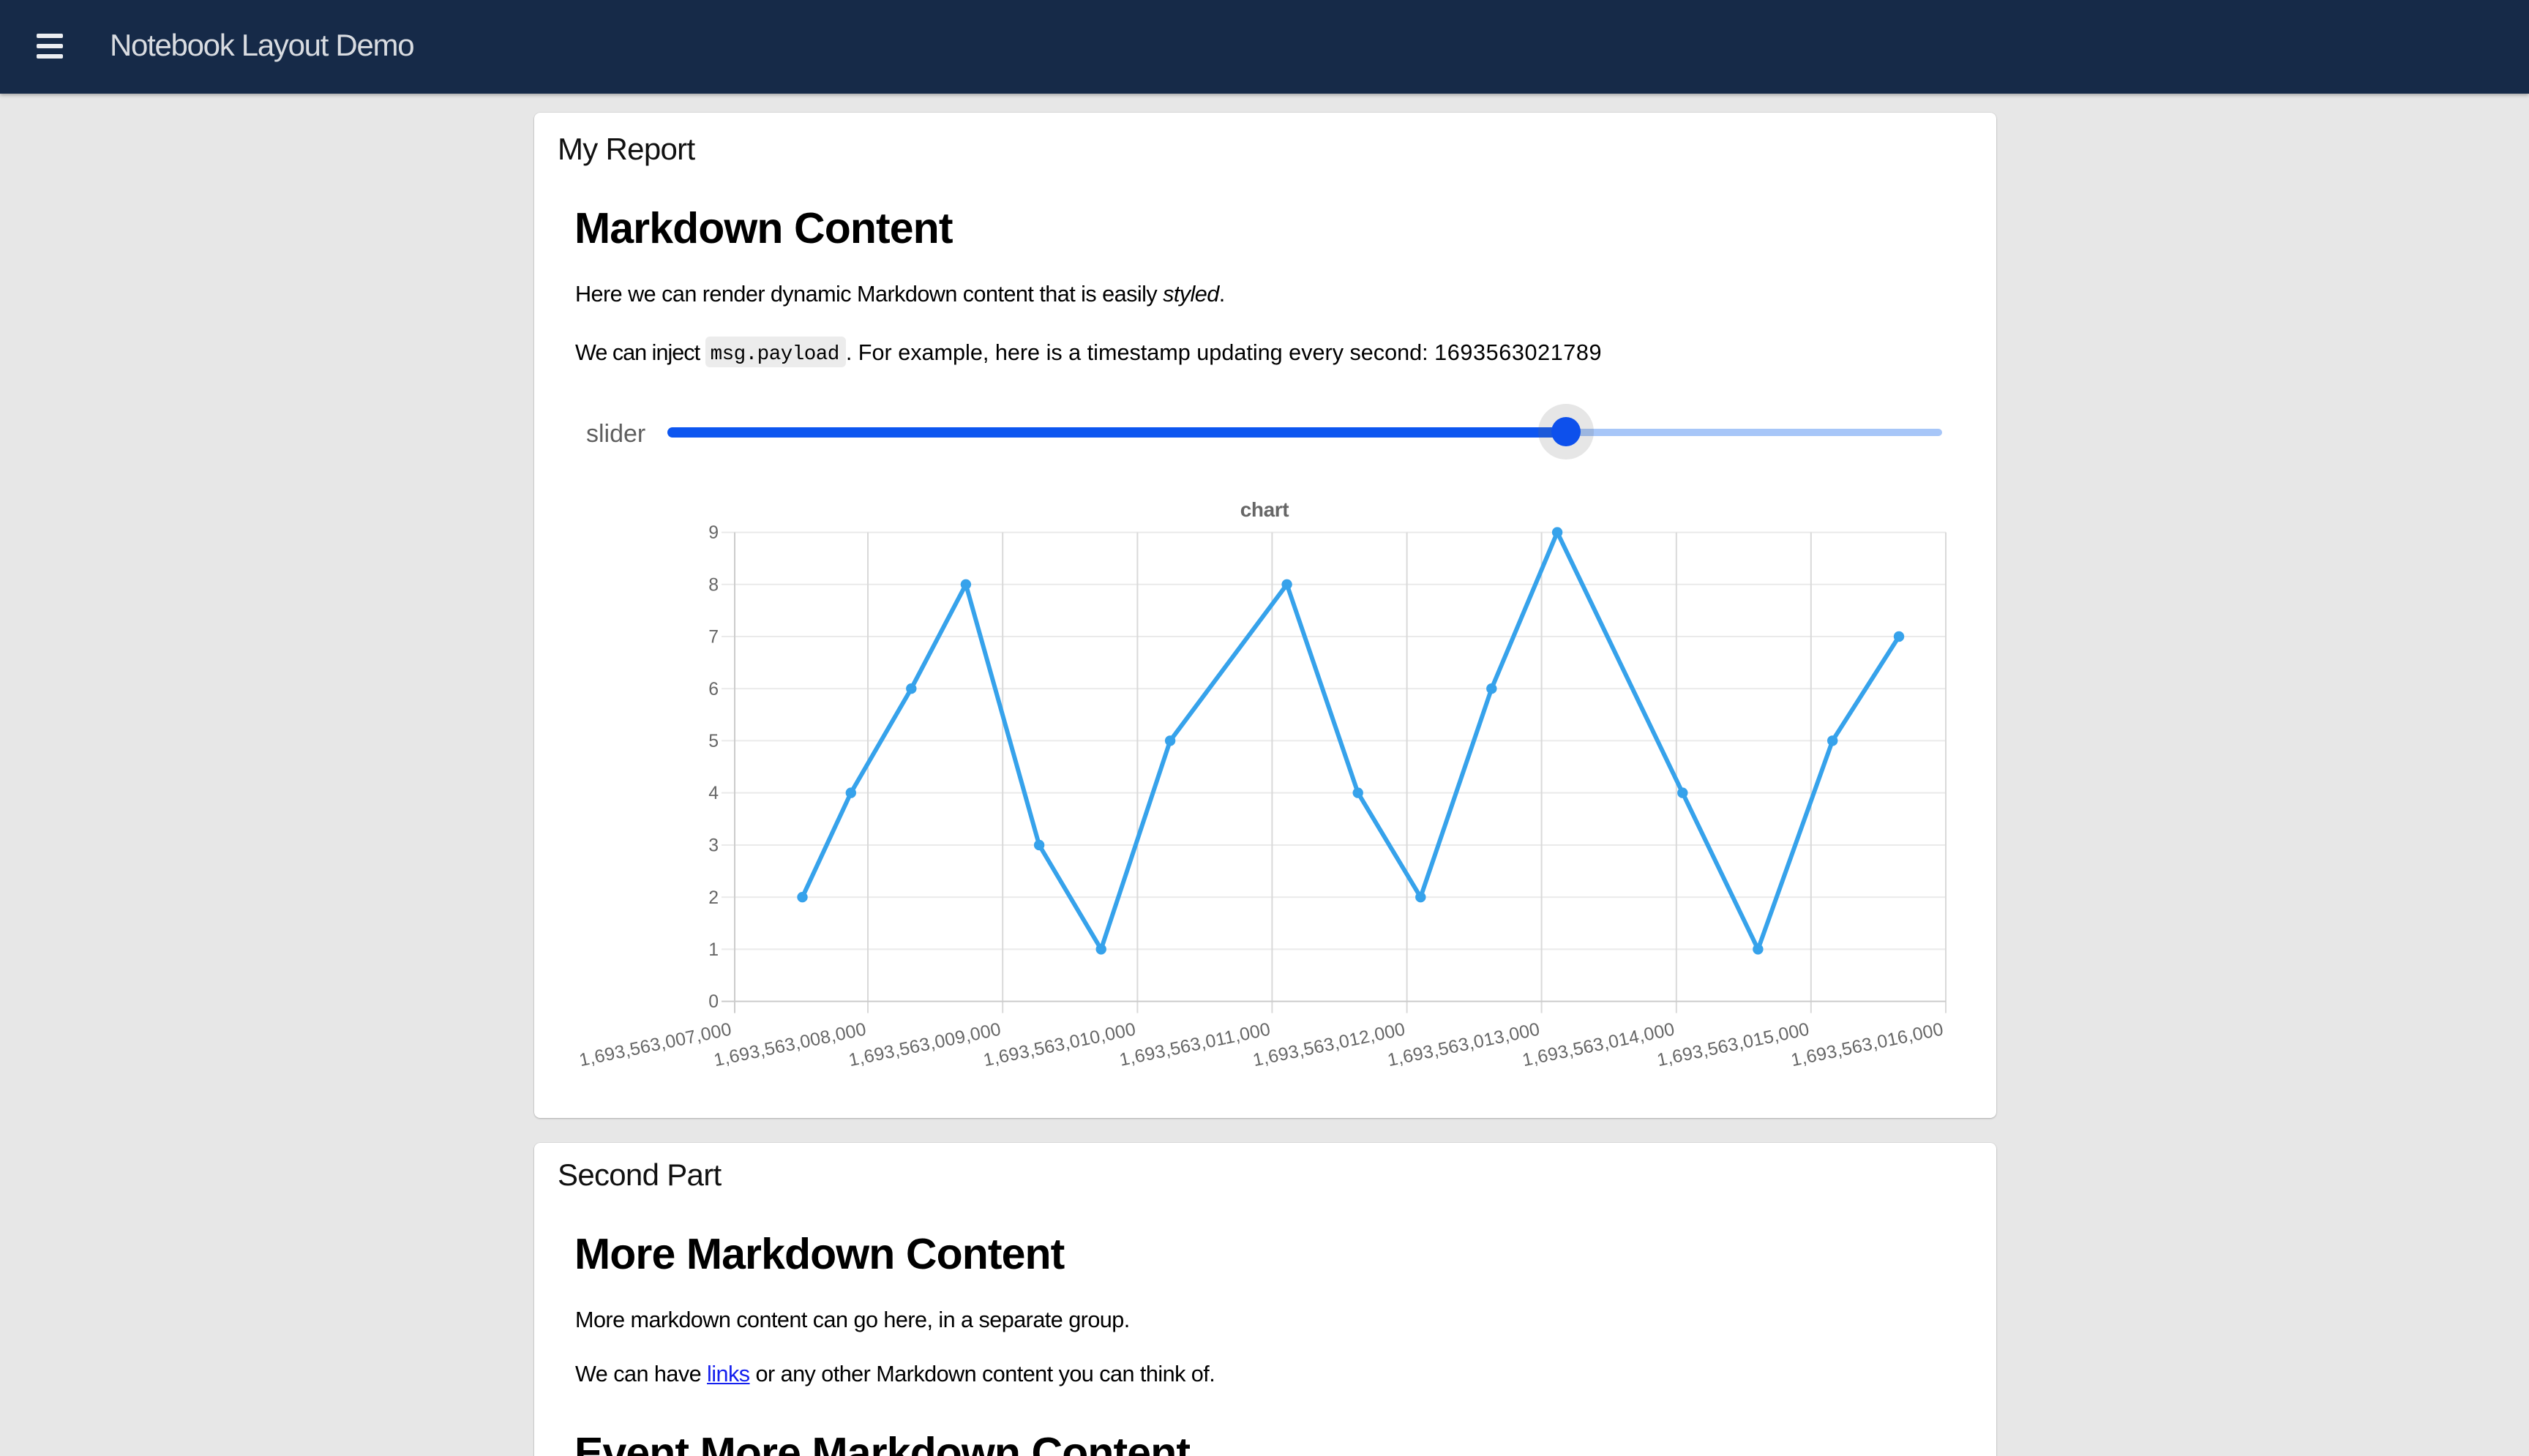  Describe the element at coordinates (1194, 1044) in the screenshot. I see `svg-text: 1,693,563,011,000` at that location.